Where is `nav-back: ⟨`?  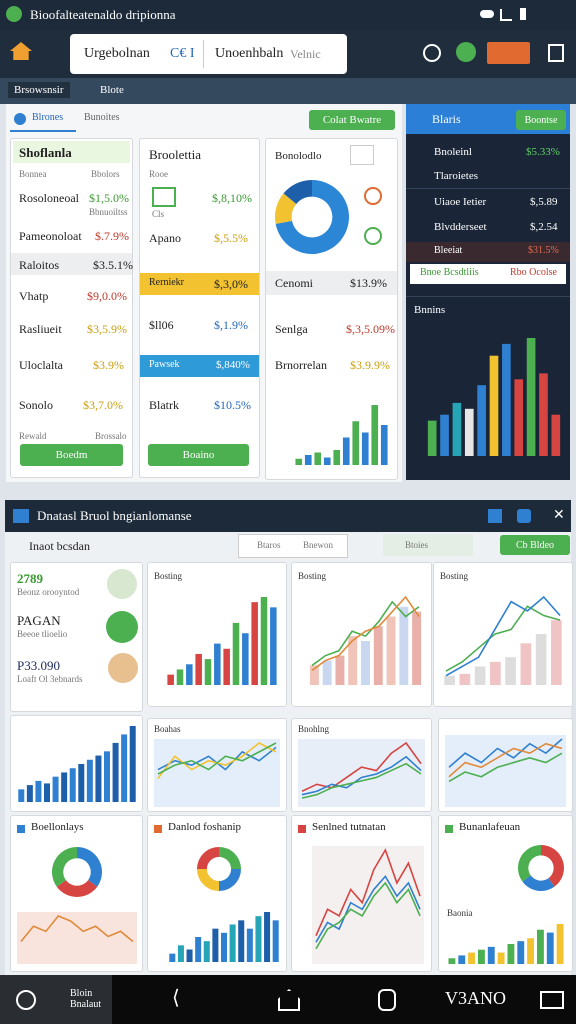
nav-back: ⟨ is located at coordinates (176, 998).